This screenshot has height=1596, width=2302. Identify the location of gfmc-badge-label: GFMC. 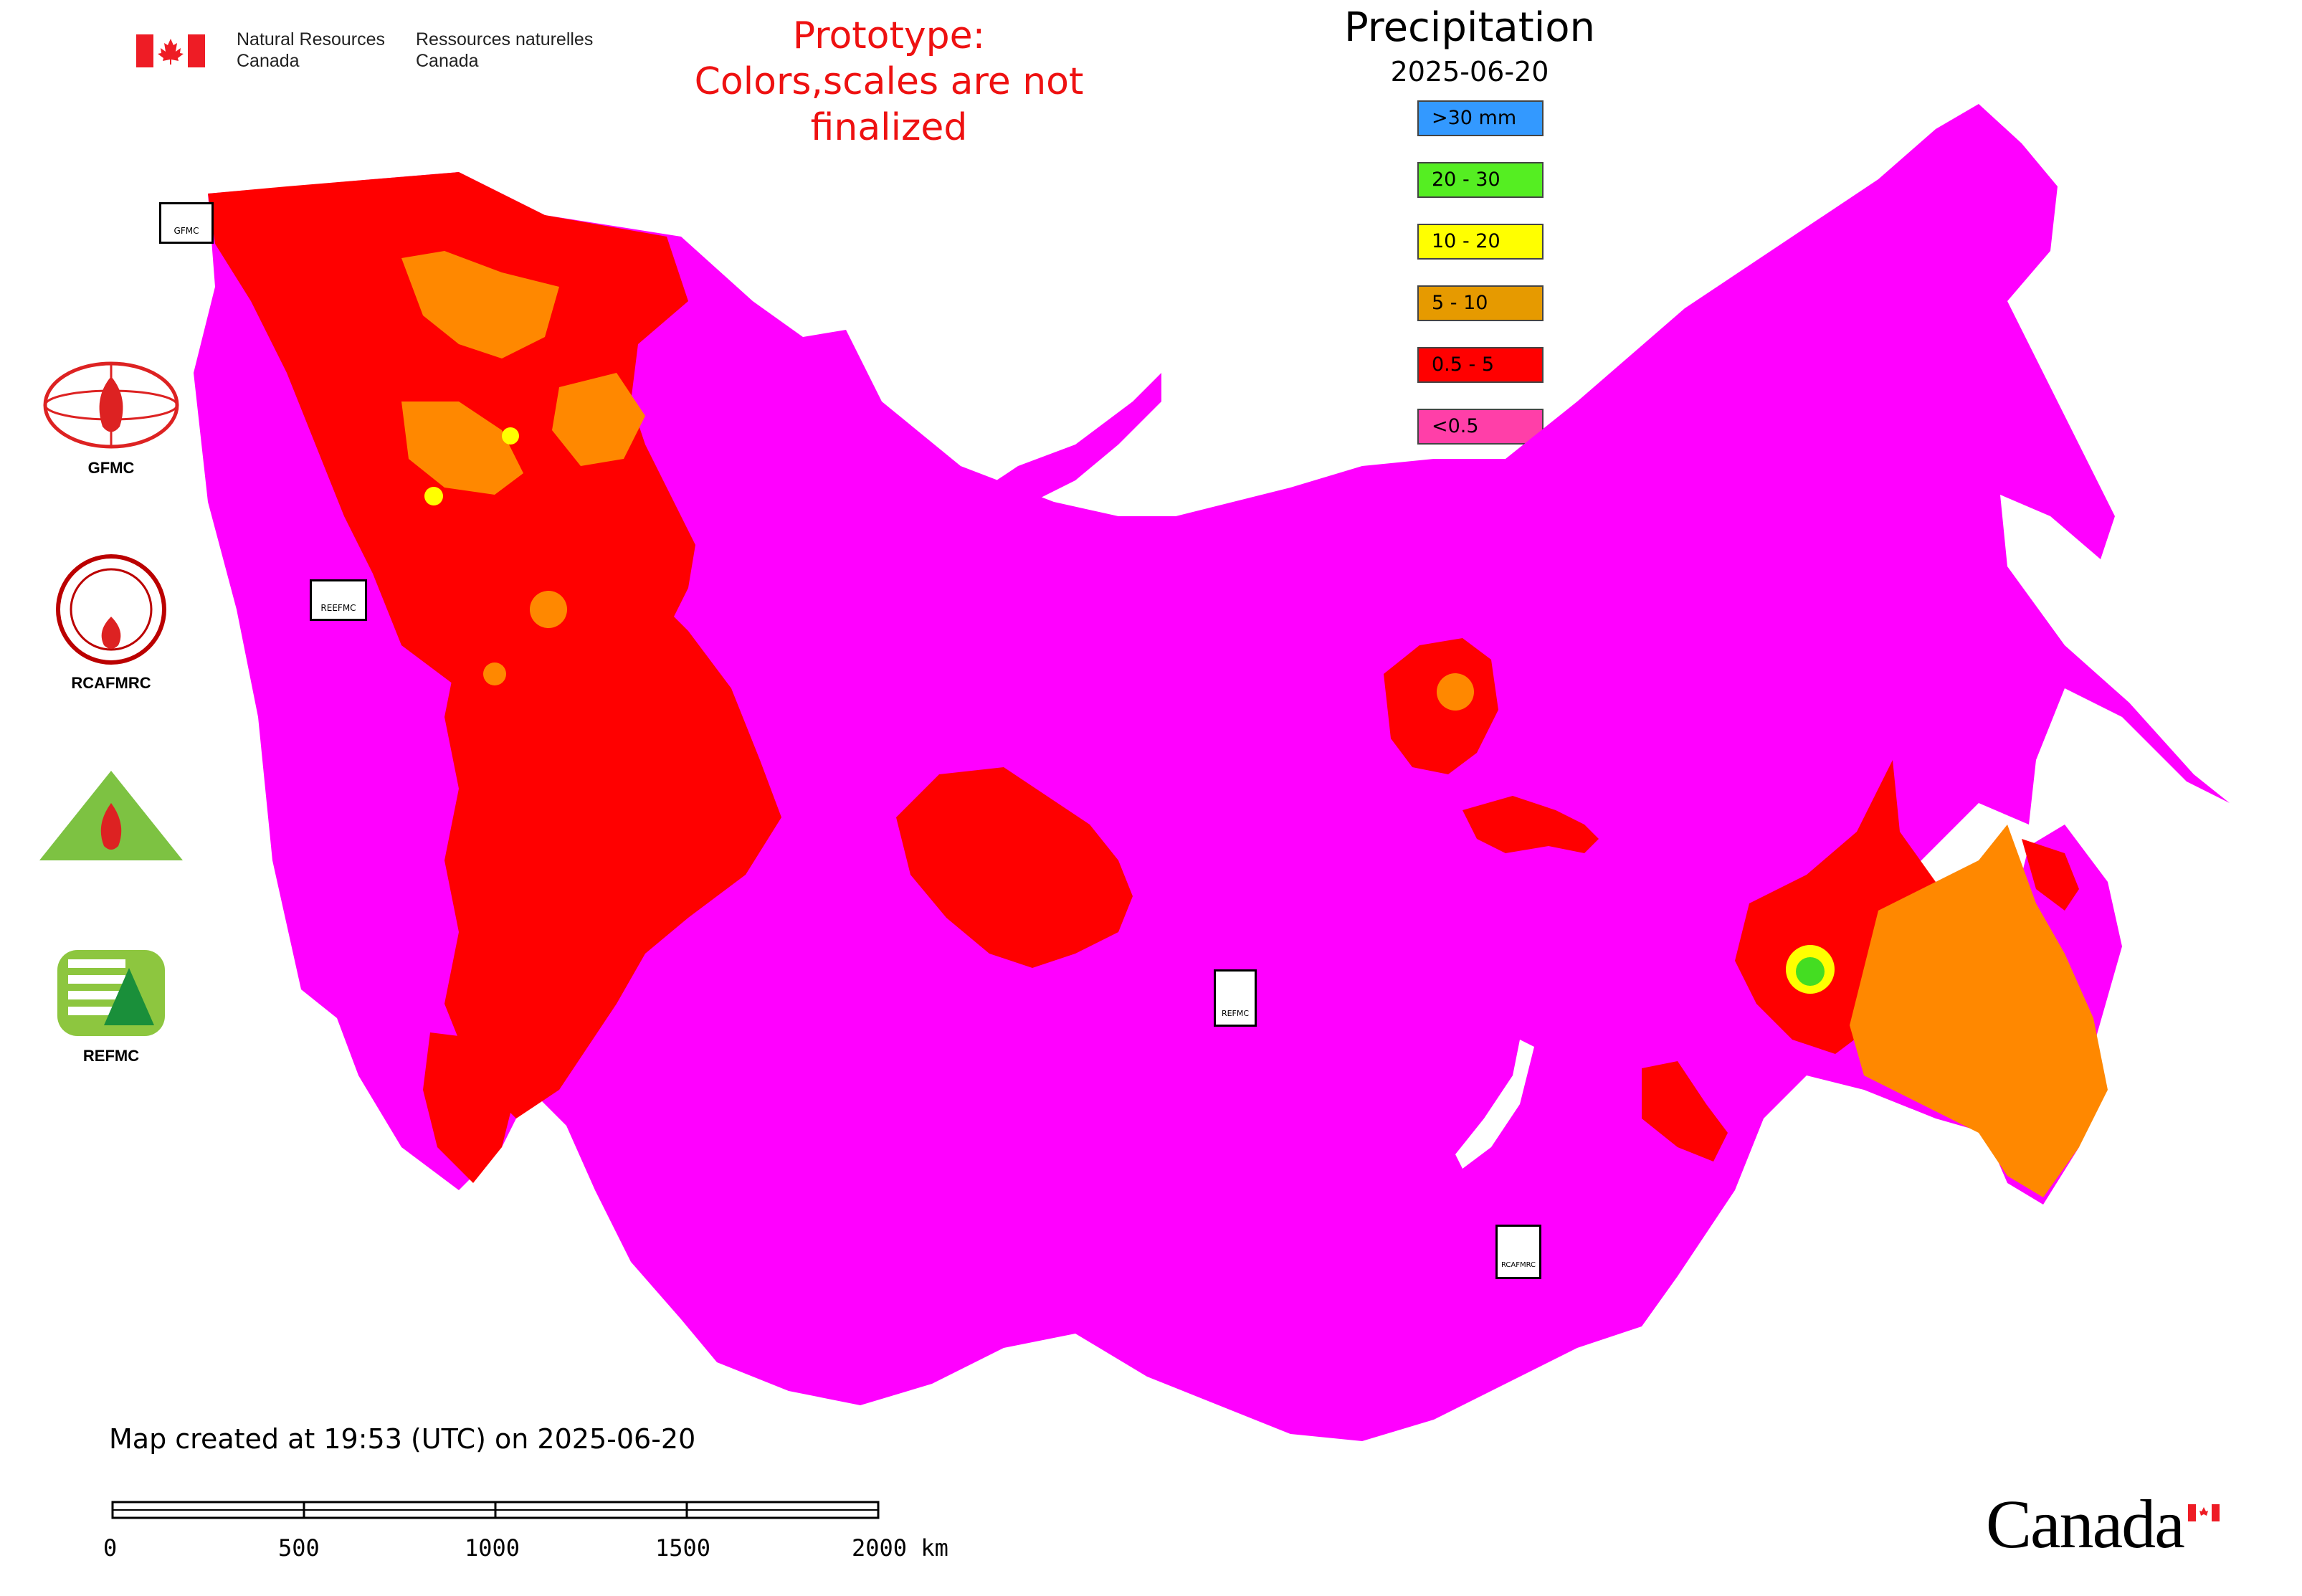
(186, 231).